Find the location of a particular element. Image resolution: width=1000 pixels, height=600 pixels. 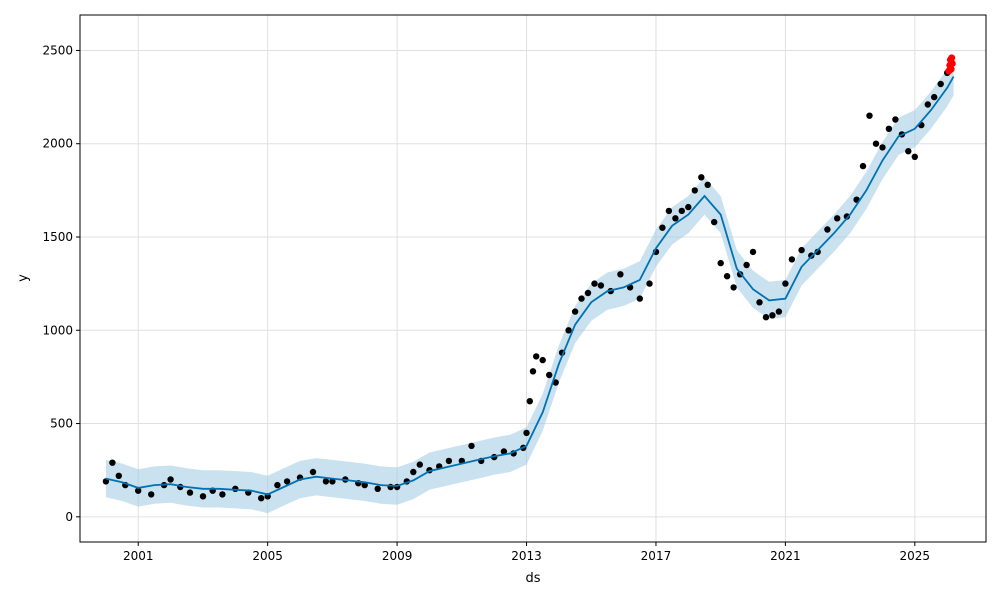

y-axis-ticks: 0 500 1000 1500 2000 2500 is located at coordinates (61, 283).